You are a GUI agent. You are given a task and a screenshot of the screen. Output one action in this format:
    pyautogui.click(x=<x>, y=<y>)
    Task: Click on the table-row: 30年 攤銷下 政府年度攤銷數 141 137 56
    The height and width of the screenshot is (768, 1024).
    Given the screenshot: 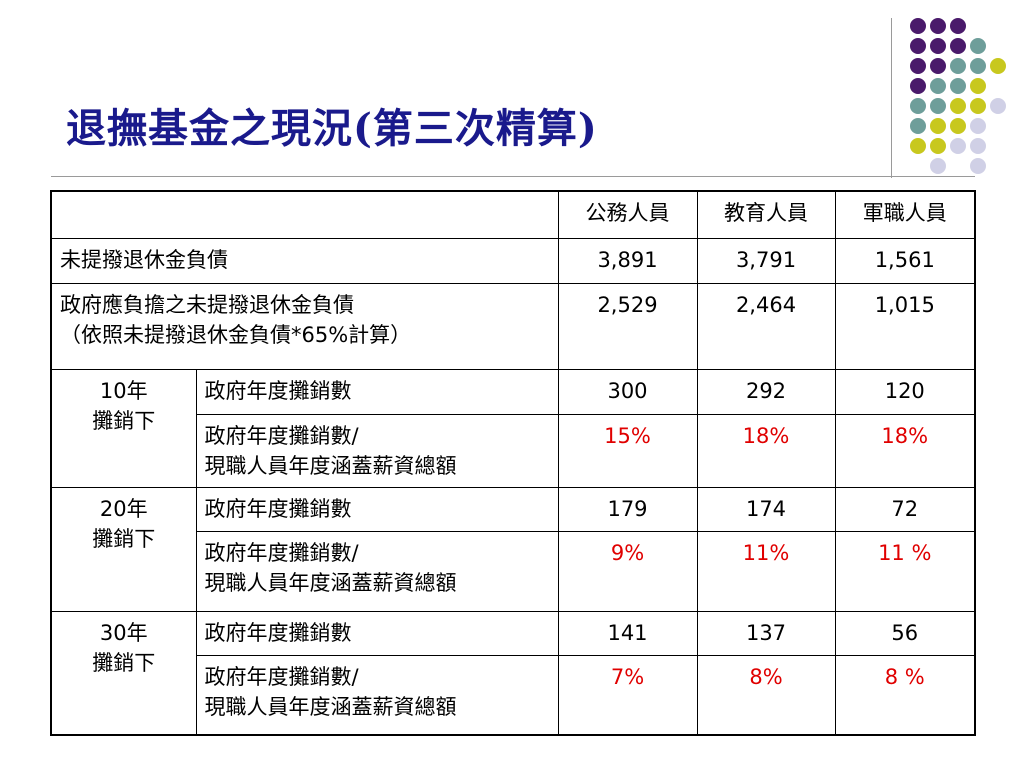 What is the action you would take?
    pyautogui.click(x=513, y=673)
    